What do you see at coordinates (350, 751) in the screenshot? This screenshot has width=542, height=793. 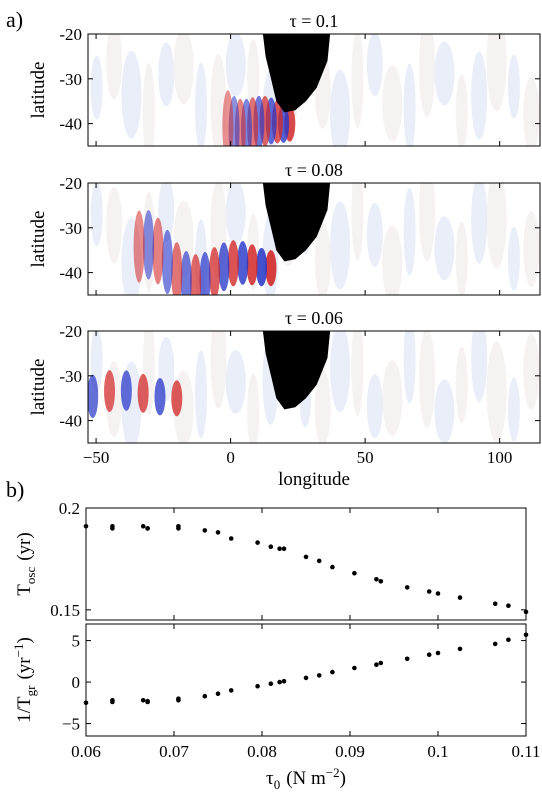 I see `x-tick-label: 0.09` at bounding box center [350, 751].